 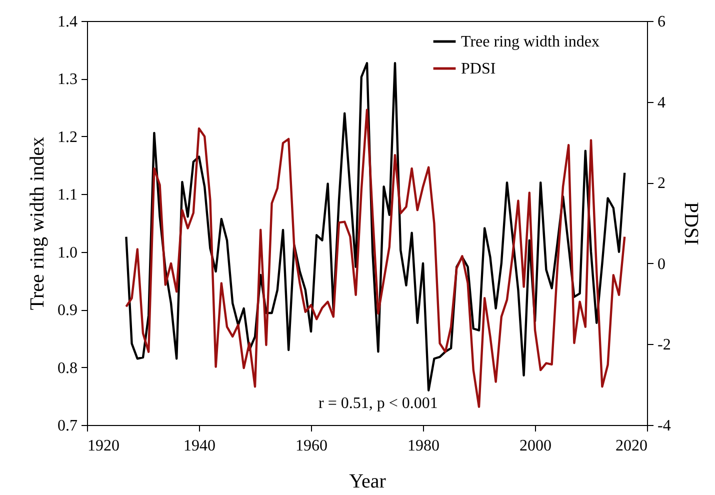 I want to click on y-tick-label: 1.2, so click(x=68, y=137).